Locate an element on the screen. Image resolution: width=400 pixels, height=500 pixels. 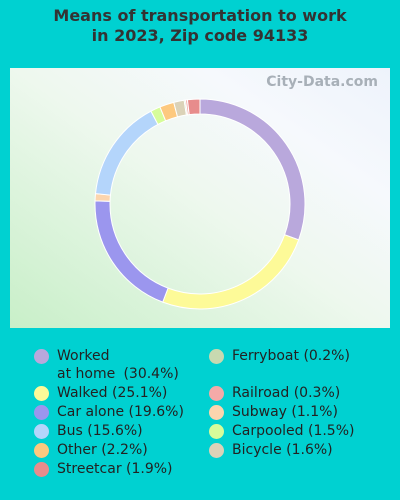
legend-value: (1.9%) is located at coordinates (149, 469).